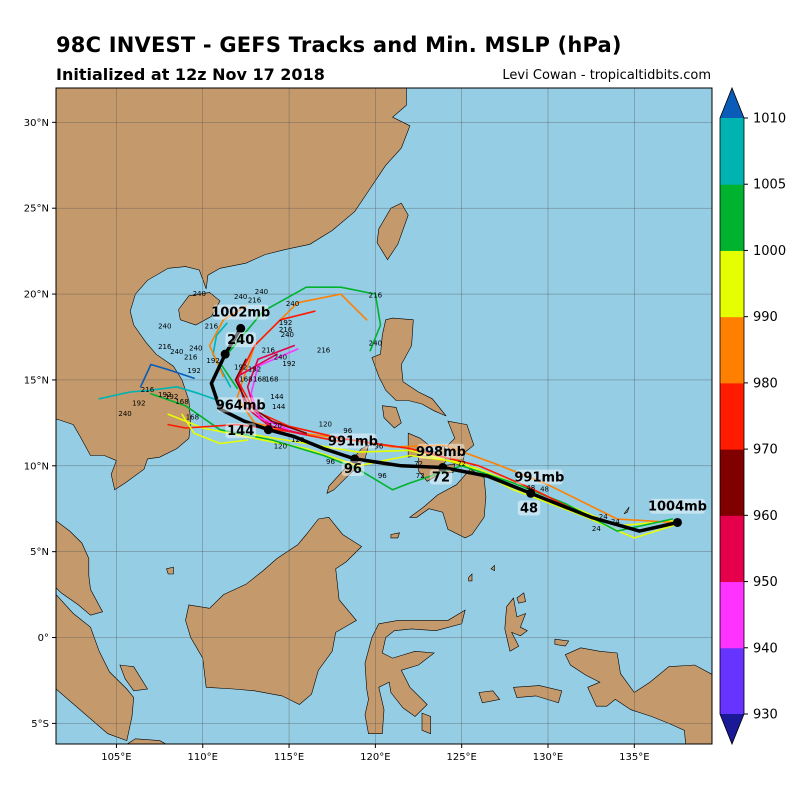  Describe the element at coordinates (199, 309) in the screenshot. I see `hainan` at that location.